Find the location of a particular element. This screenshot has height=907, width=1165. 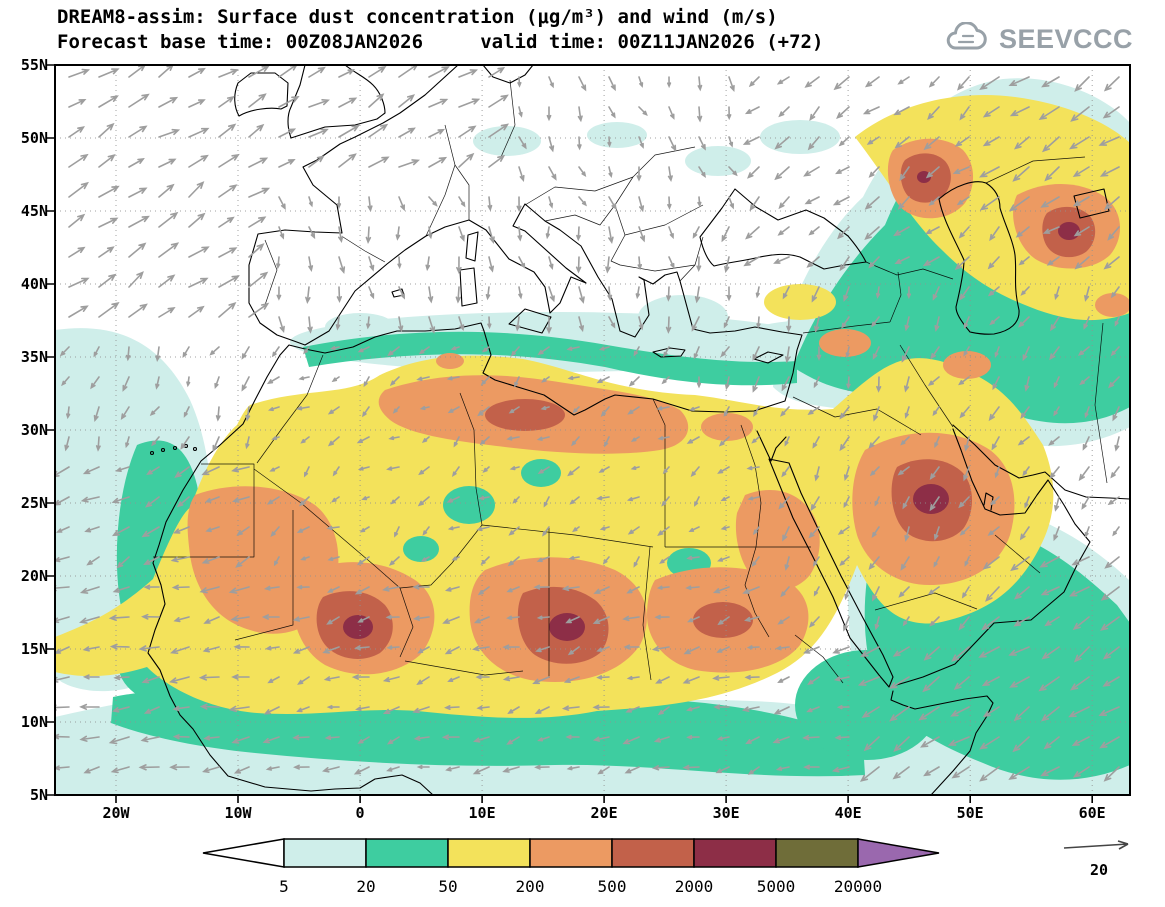

y-tick-label: 35N is located at coordinates (34, 357).